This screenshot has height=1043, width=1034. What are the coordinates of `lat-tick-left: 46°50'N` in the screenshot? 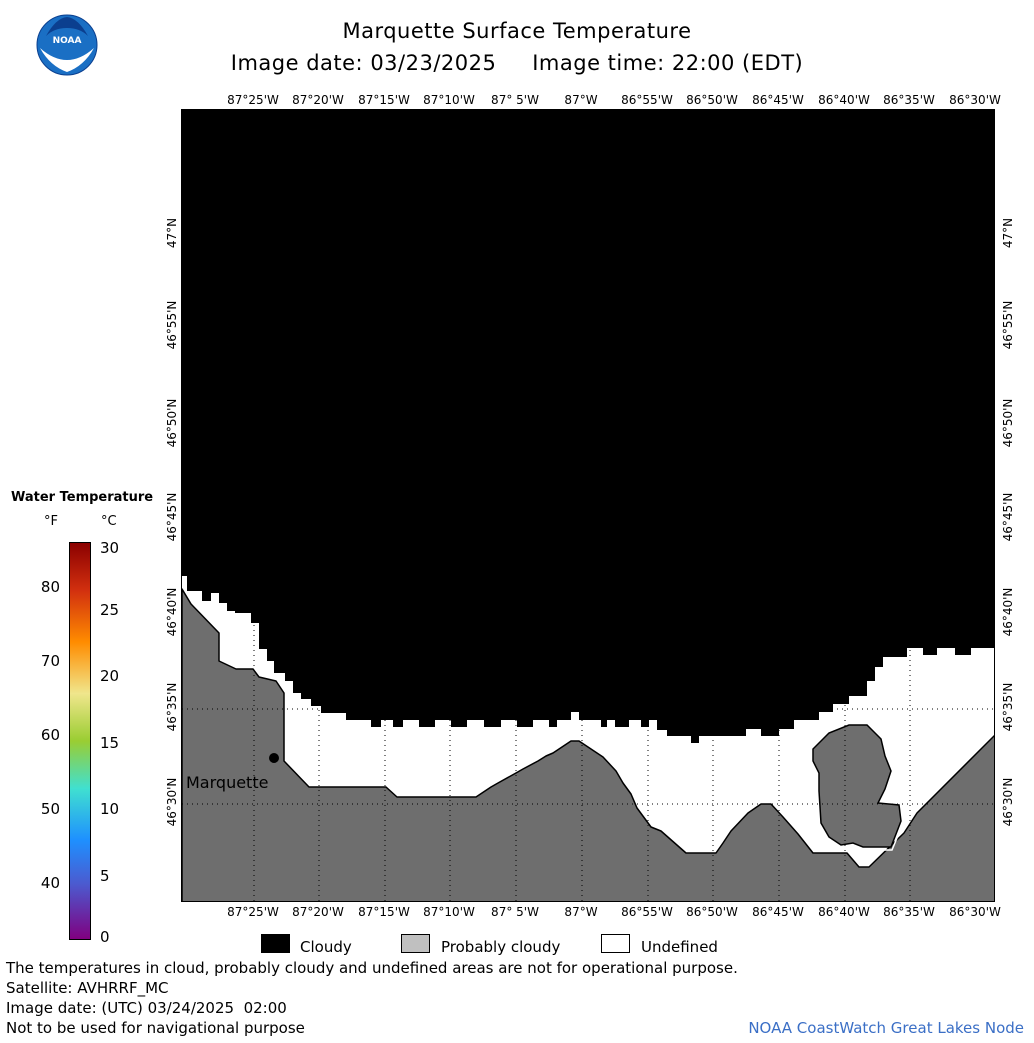 It's located at (172, 423).